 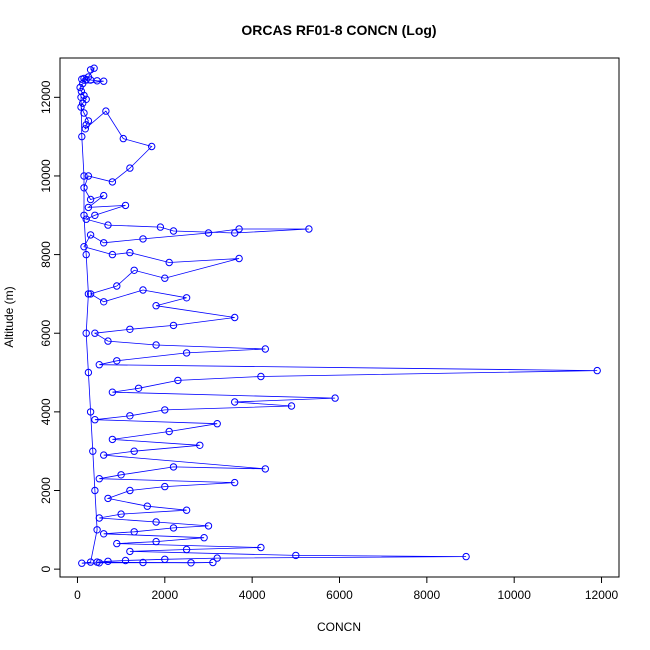 I want to click on y-tick-label: 10000, so click(x=46, y=176).